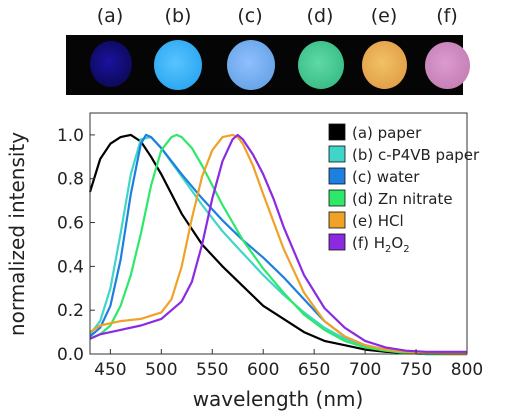 The height and width of the screenshot is (416, 512). I want to click on x-tick-label: 600, so click(263, 370).